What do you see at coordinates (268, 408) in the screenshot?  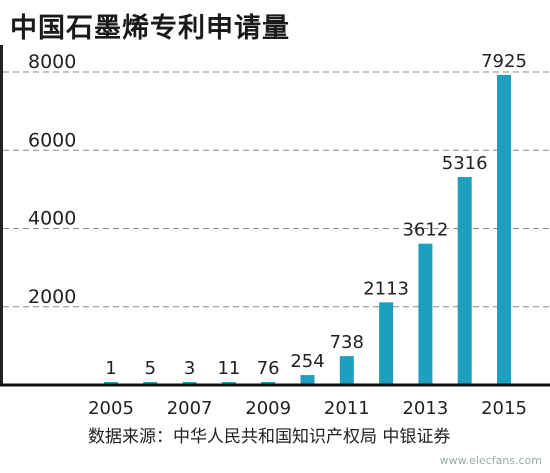 I see `x-tick-label: 2009` at bounding box center [268, 408].